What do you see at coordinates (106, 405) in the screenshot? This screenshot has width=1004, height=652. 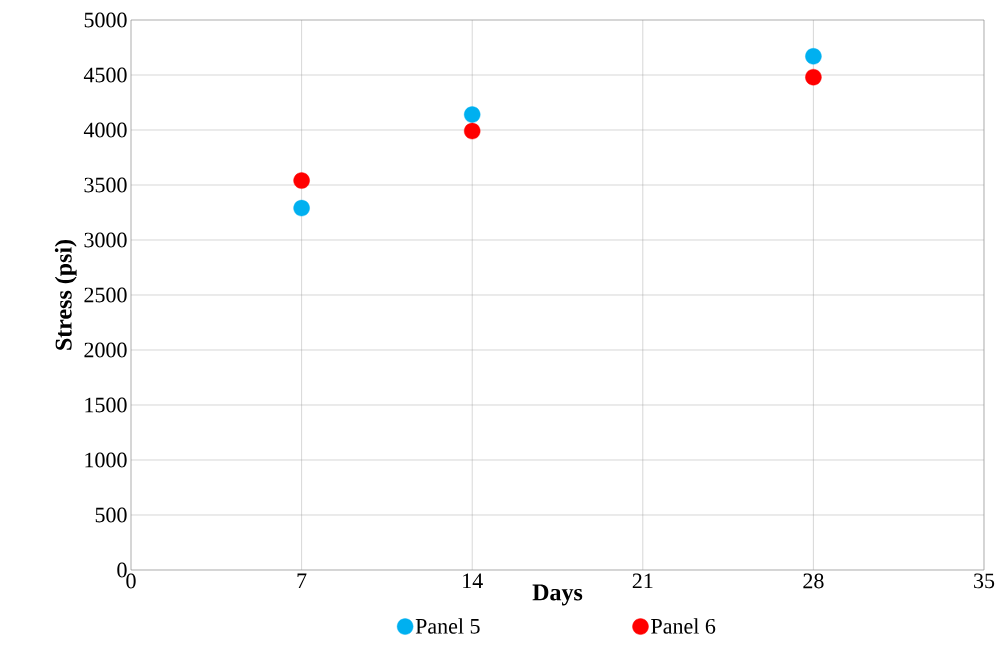 I see `y-tick-label: 1500` at bounding box center [106, 405].